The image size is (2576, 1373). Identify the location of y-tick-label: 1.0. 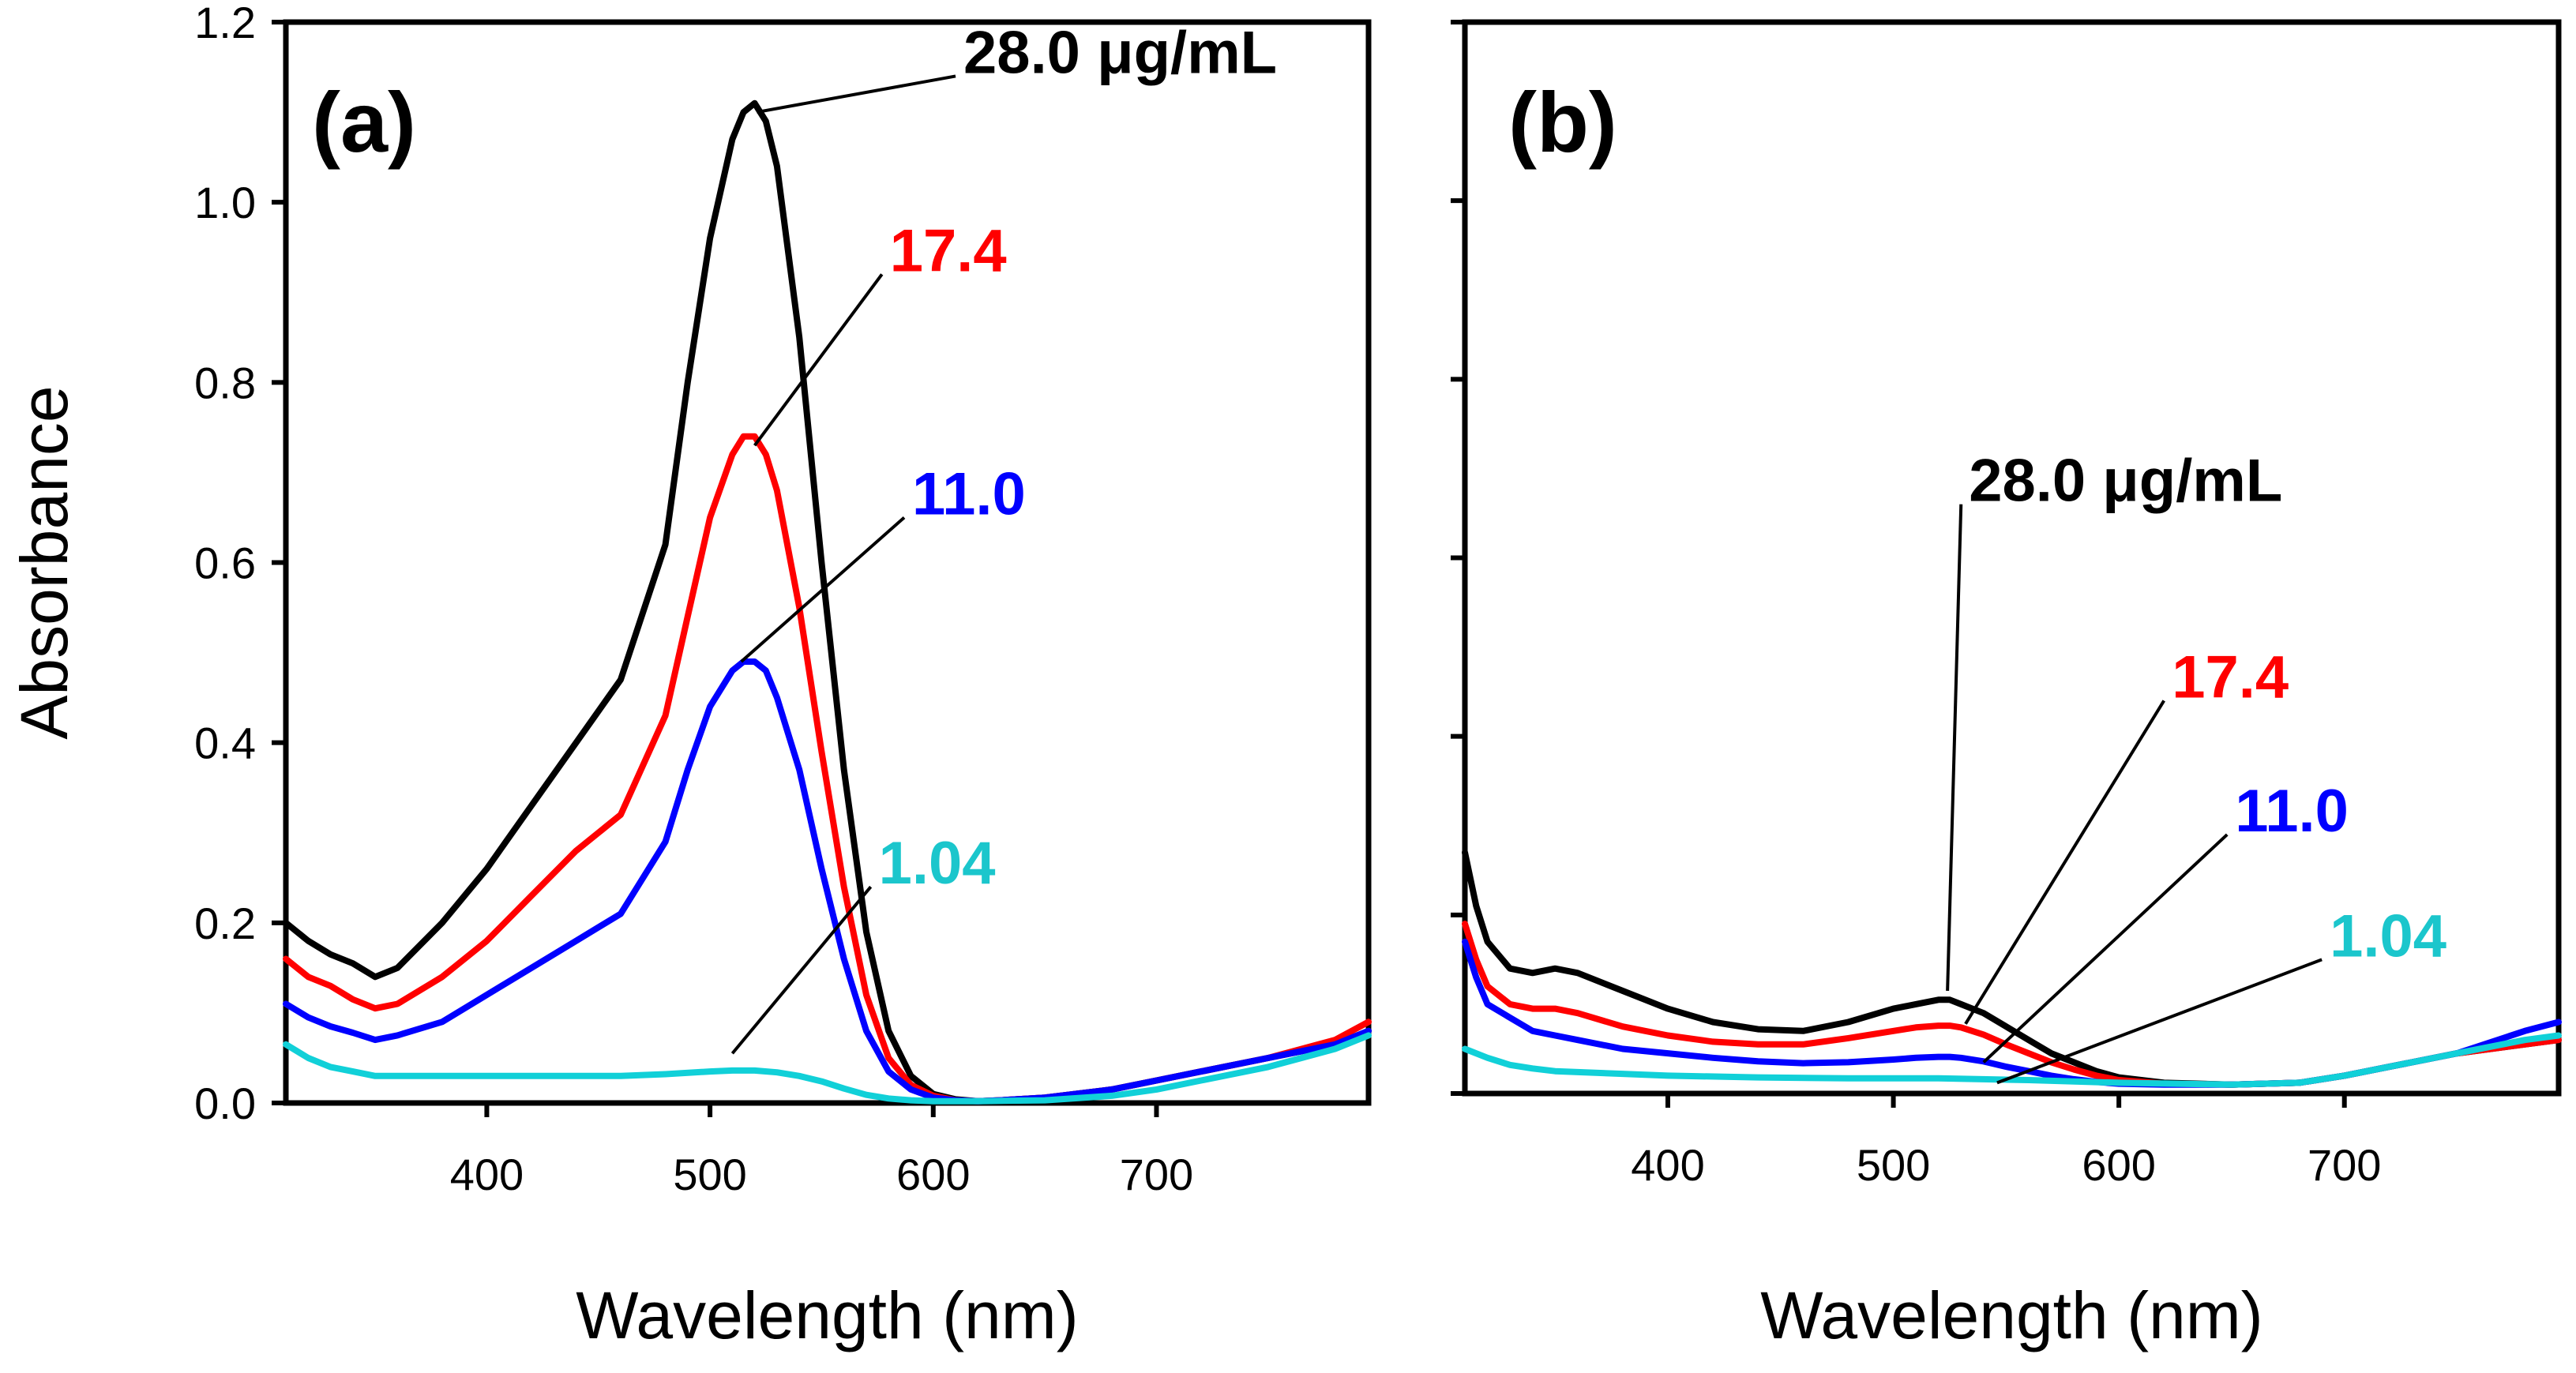
(225, 202).